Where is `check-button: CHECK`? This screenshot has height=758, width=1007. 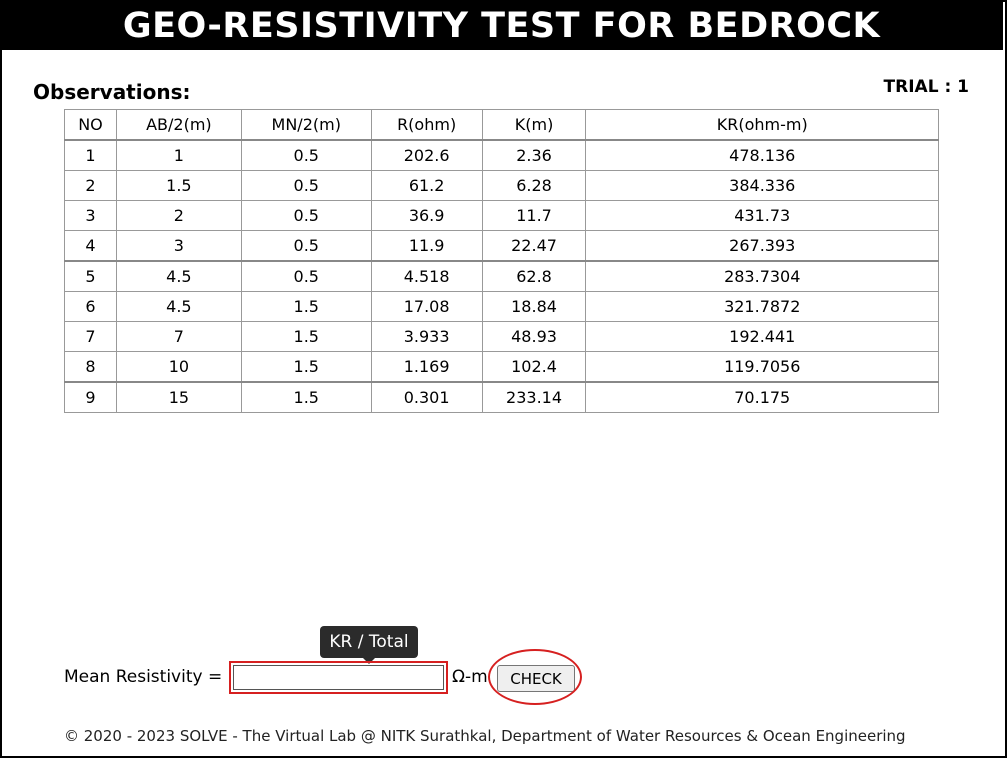 check-button: CHECK is located at coordinates (536, 678).